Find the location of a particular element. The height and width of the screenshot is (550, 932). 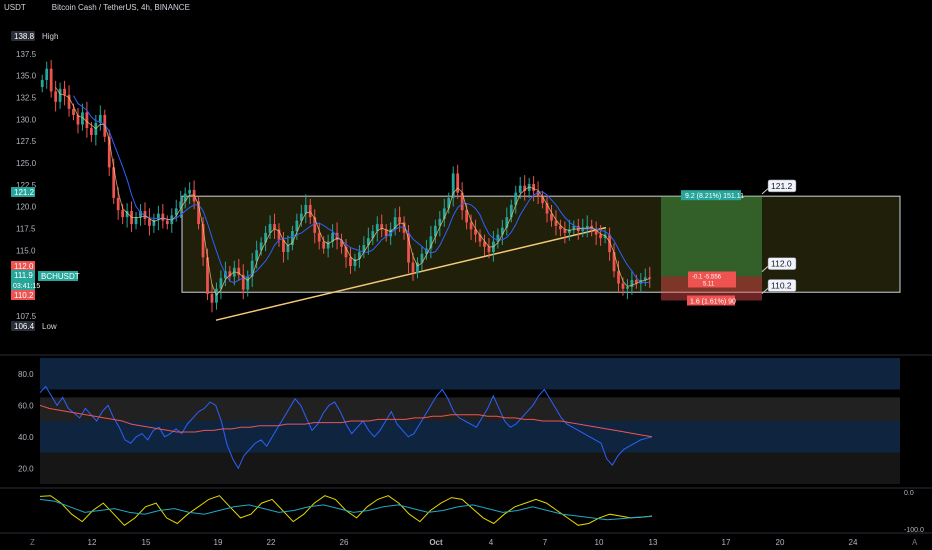

stop-info-badge is located at coordinates (711, 300).